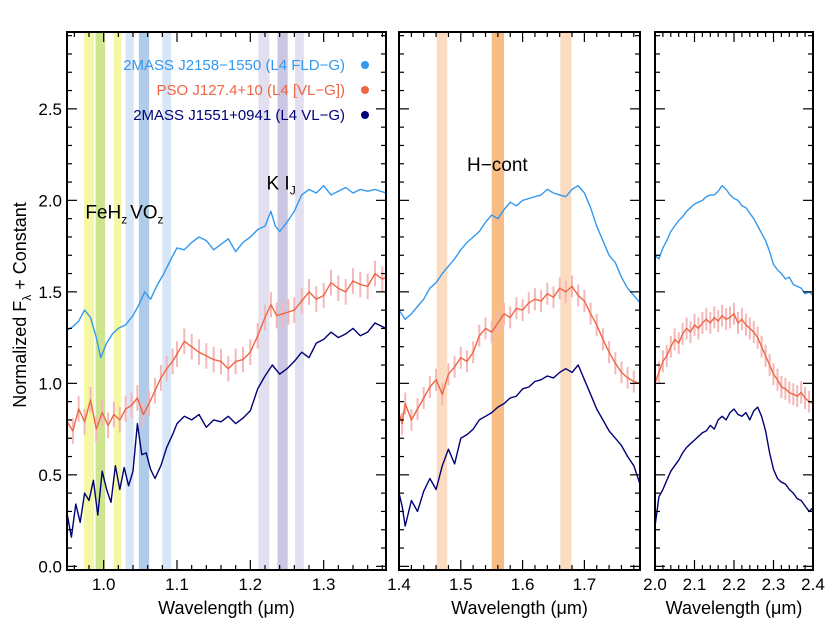  Describe the element at coordinates (50, 109) in the screenshot. I see `y-tick-label: 2.5` at that location.